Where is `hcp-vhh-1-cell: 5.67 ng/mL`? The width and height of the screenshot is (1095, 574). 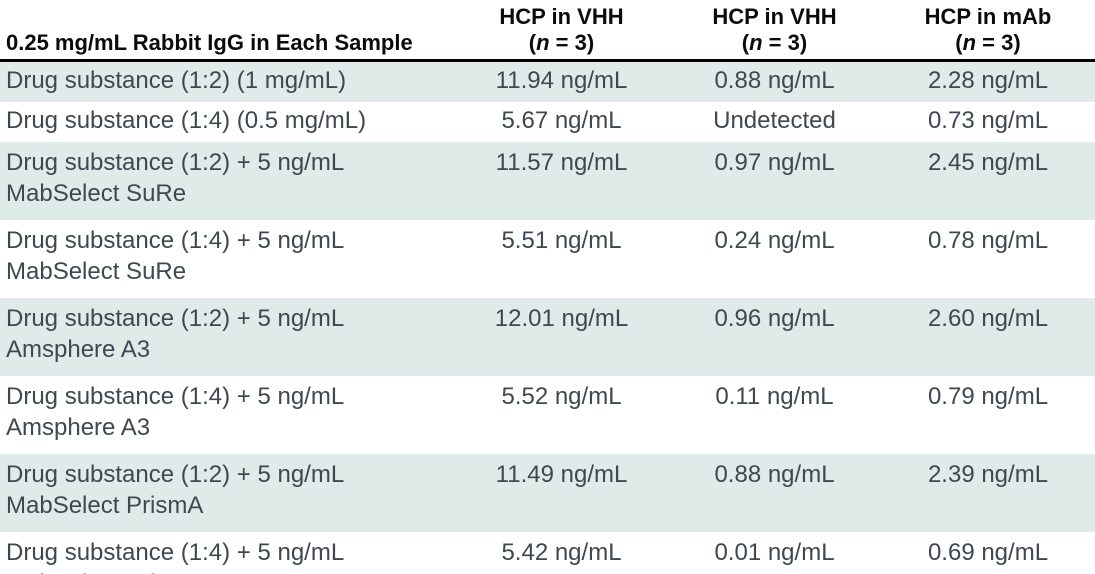 hcp-vhh-1-cell: 5.67 ng/mL is located at coordinates (561, 120).